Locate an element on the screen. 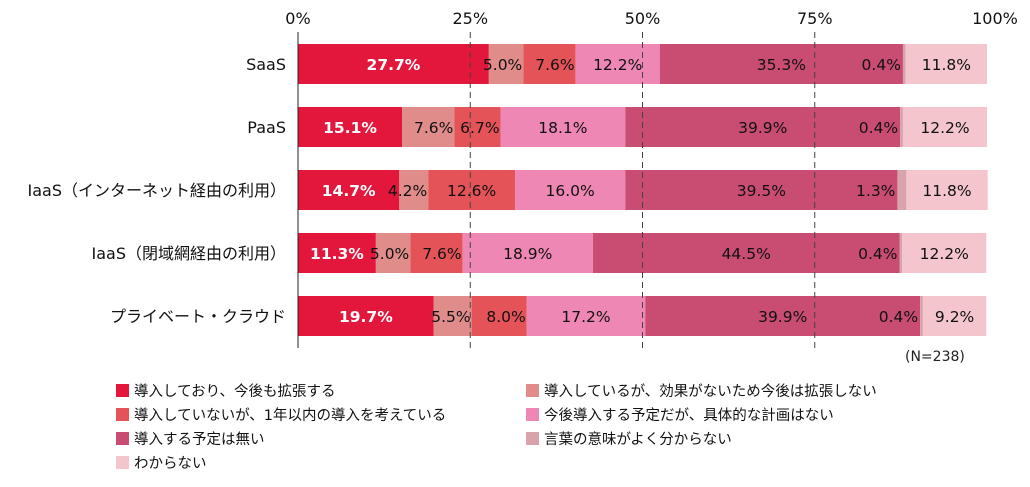 The image size is (1030, 487). data-label: 12.6% is located at coordinates (471, 191).